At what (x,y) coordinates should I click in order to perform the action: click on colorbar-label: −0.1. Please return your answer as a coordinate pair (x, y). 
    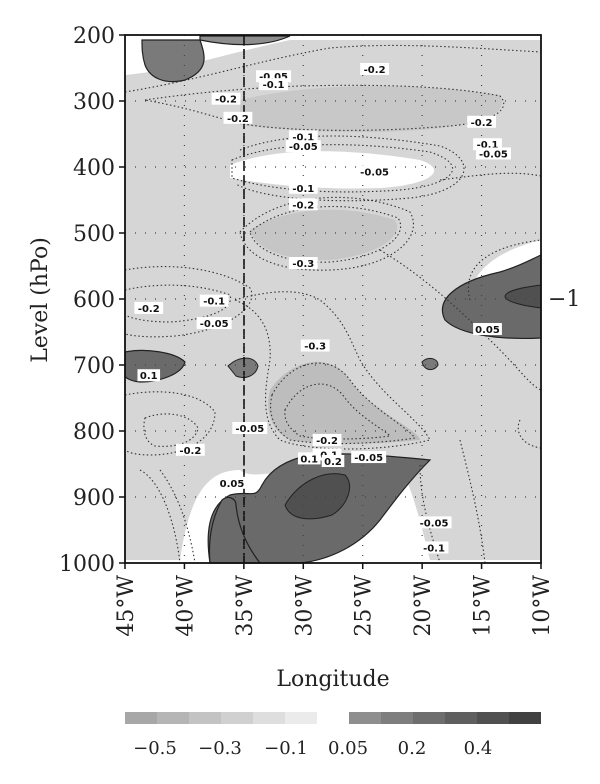
    Looking at the image, I should click on (286, 748).